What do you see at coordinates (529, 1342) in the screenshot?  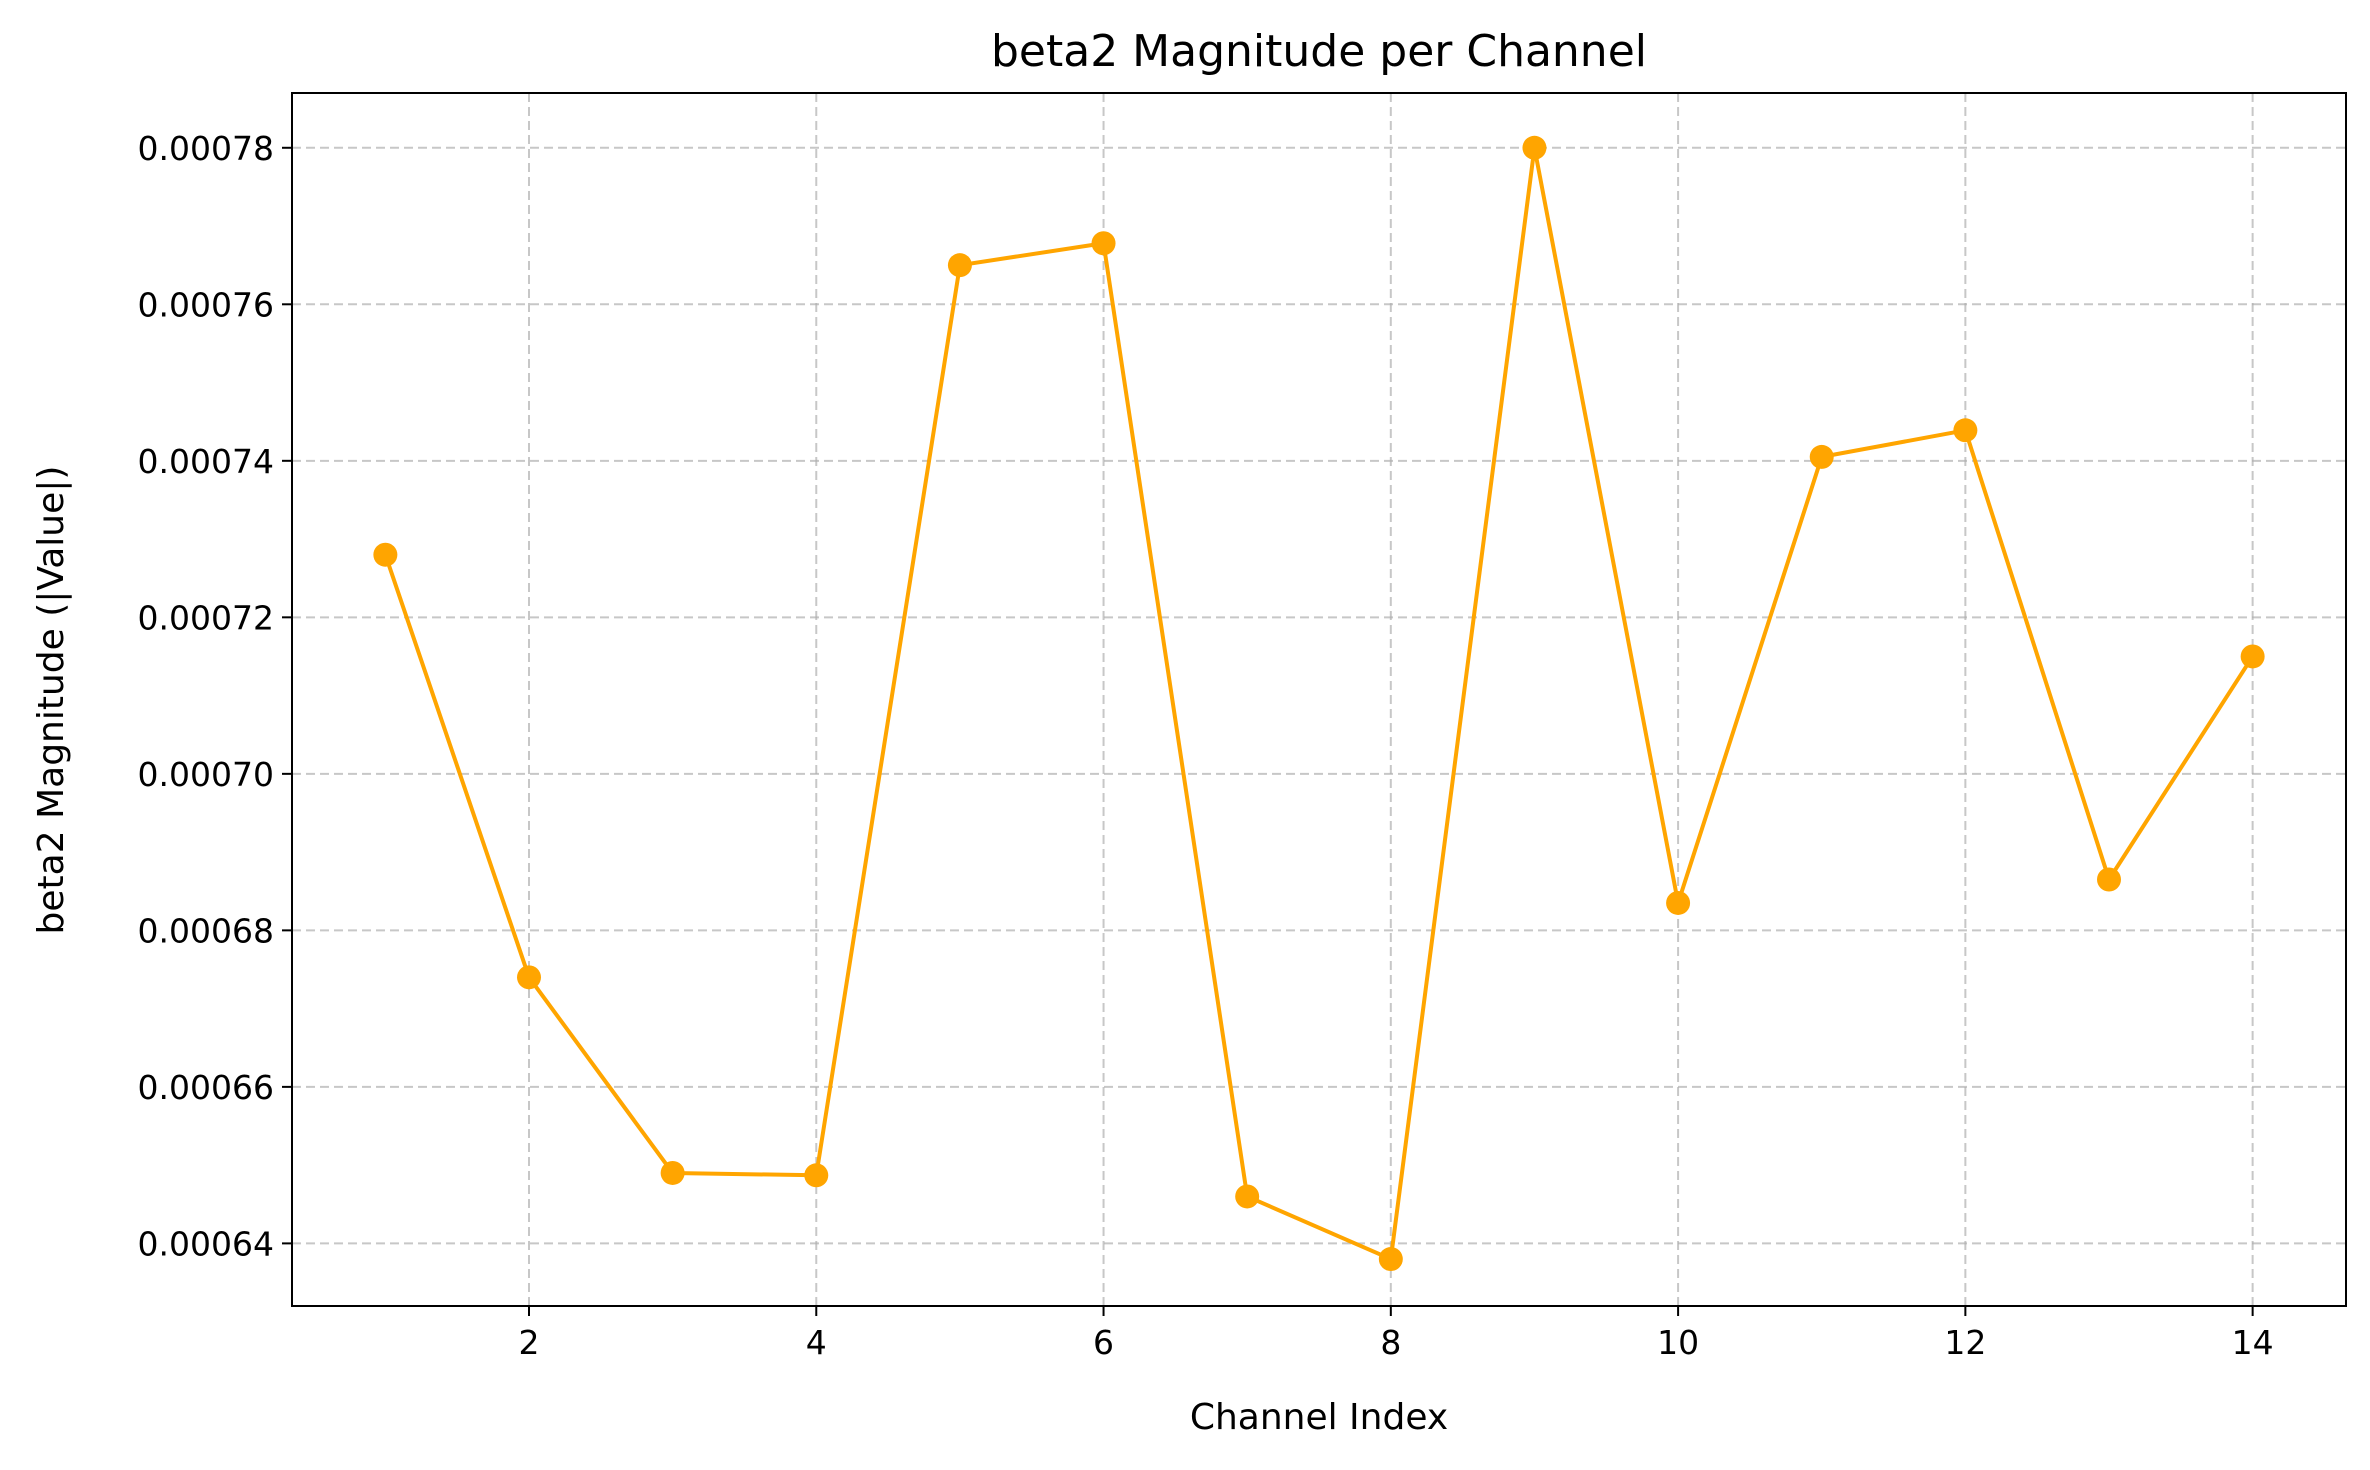 I see `x-tick-label: 2` at bounding box center [529, 1342].